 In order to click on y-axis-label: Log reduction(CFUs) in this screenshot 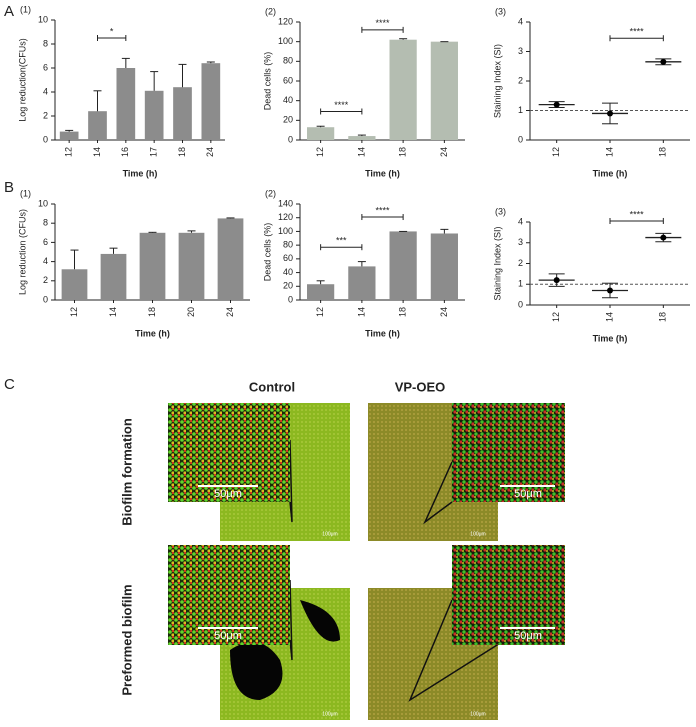, I will do `click(22, 80)`.